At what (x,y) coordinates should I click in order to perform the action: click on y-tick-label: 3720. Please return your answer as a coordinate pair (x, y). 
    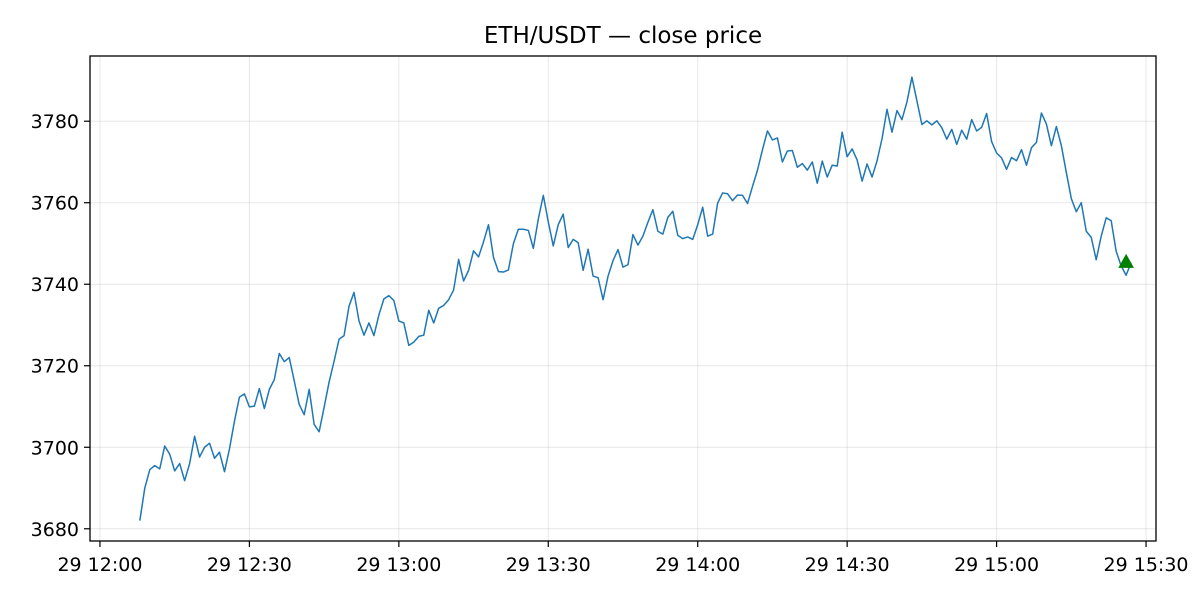
    Looking at the image, I should click on (55, 367).